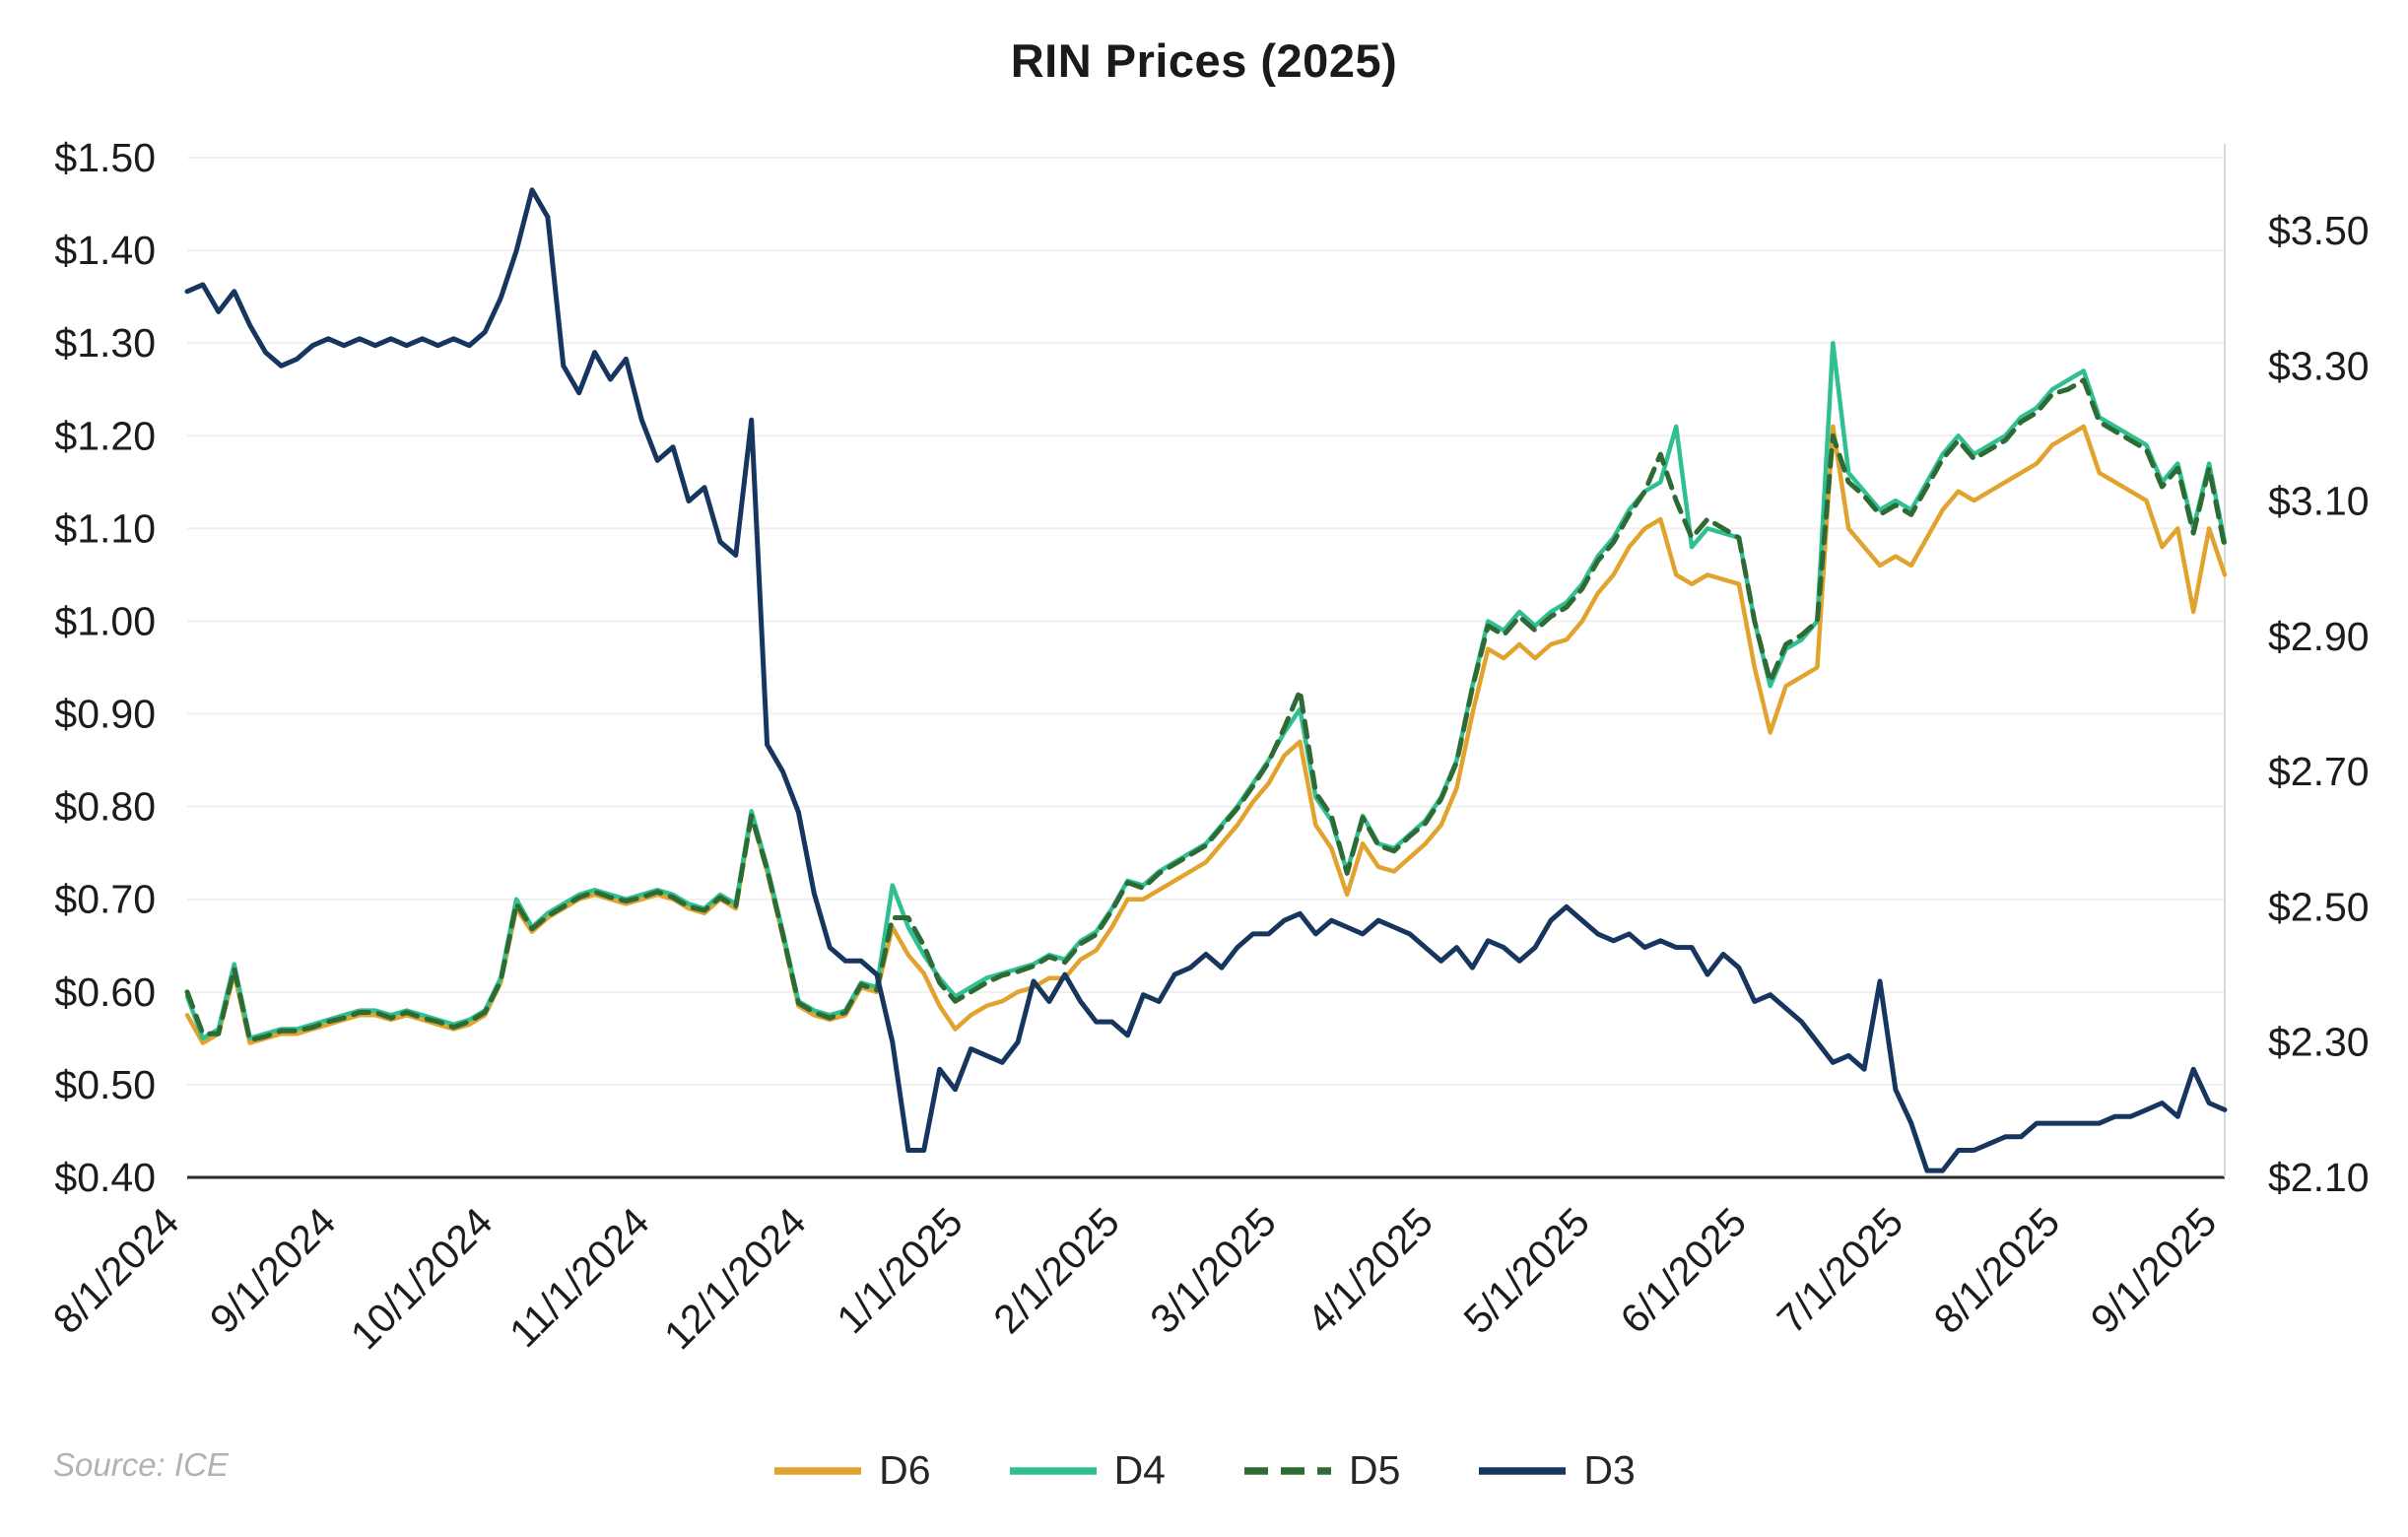 The image size is (2408, 1537). I want to click on x-axis-tick-label: 5/1/2025, so click(1526, 1271).